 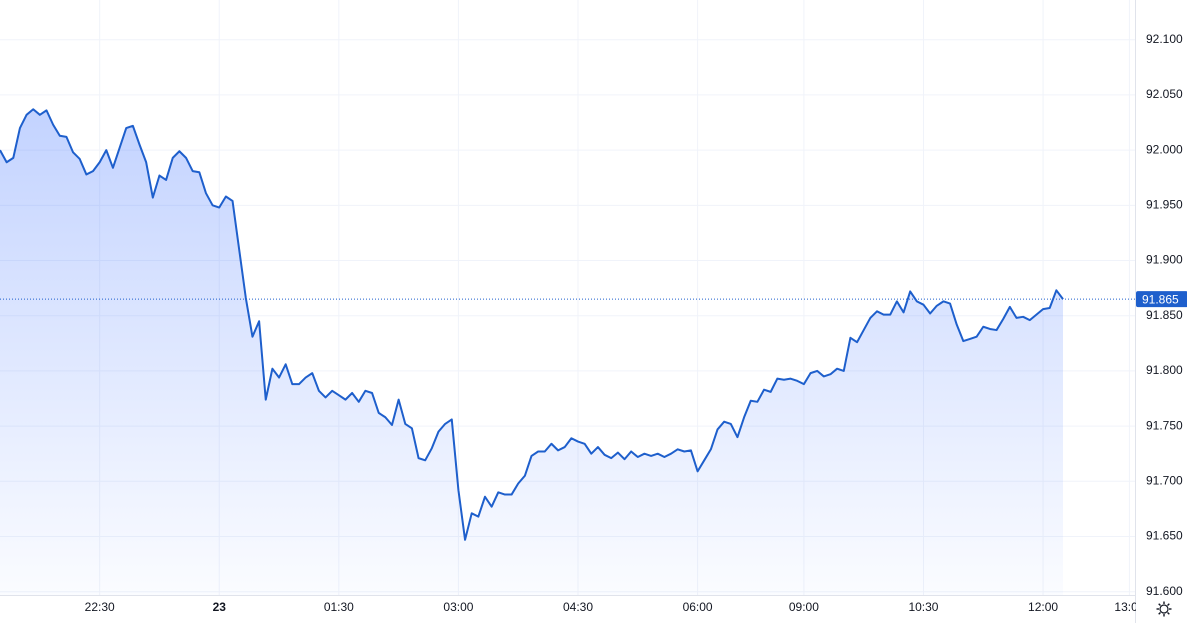 I want to click on y-tick-label: 92.100, so click(x=1164, y=39).